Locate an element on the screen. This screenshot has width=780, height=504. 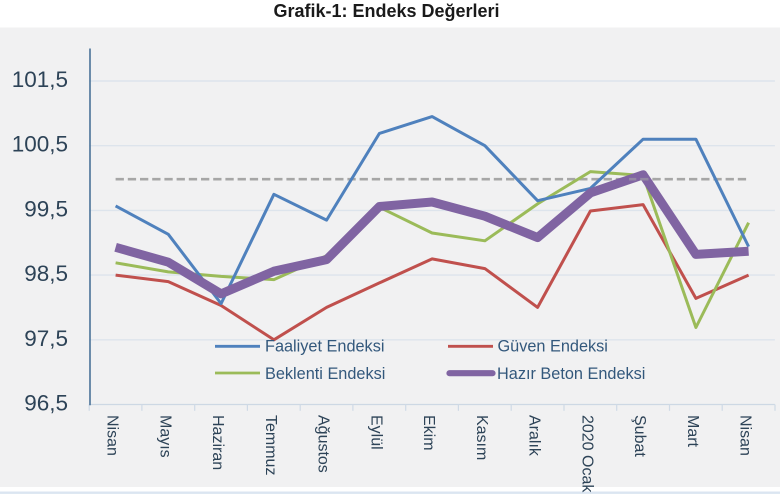
svg-text: 99,5 is located at coordinates (46, 208).